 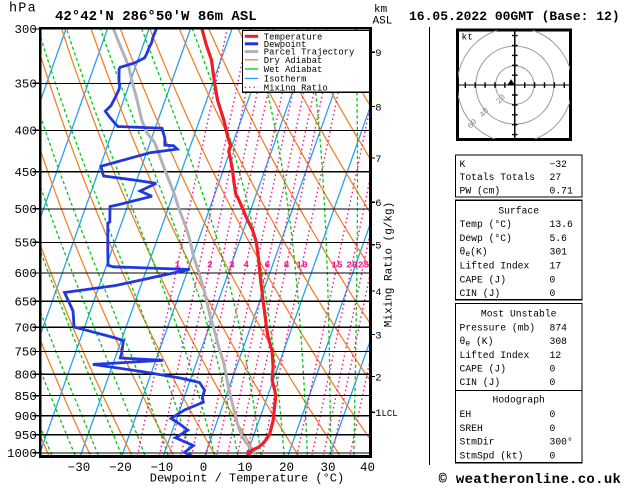 I want to click on svg-text: Wet Adiabat, so click(x=293, y=70).